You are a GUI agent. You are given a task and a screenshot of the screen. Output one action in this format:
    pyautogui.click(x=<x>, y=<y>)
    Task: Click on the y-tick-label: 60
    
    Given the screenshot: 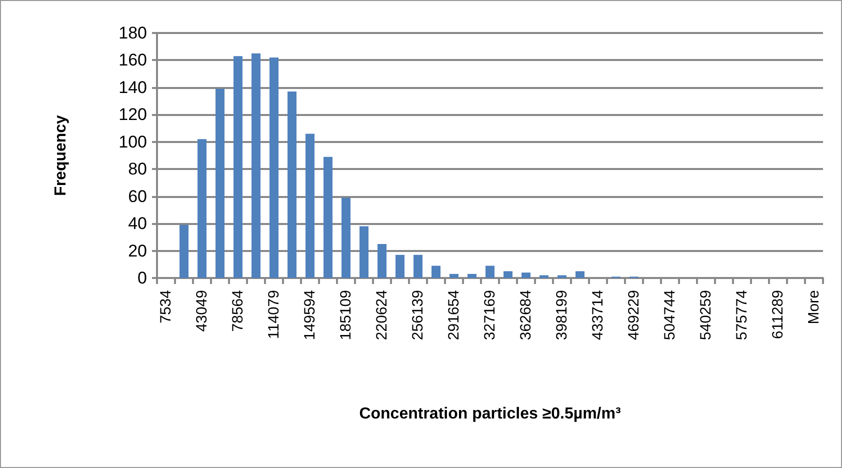 What is the action you would take?
    pyautogui.click(x=137, y=196)
    